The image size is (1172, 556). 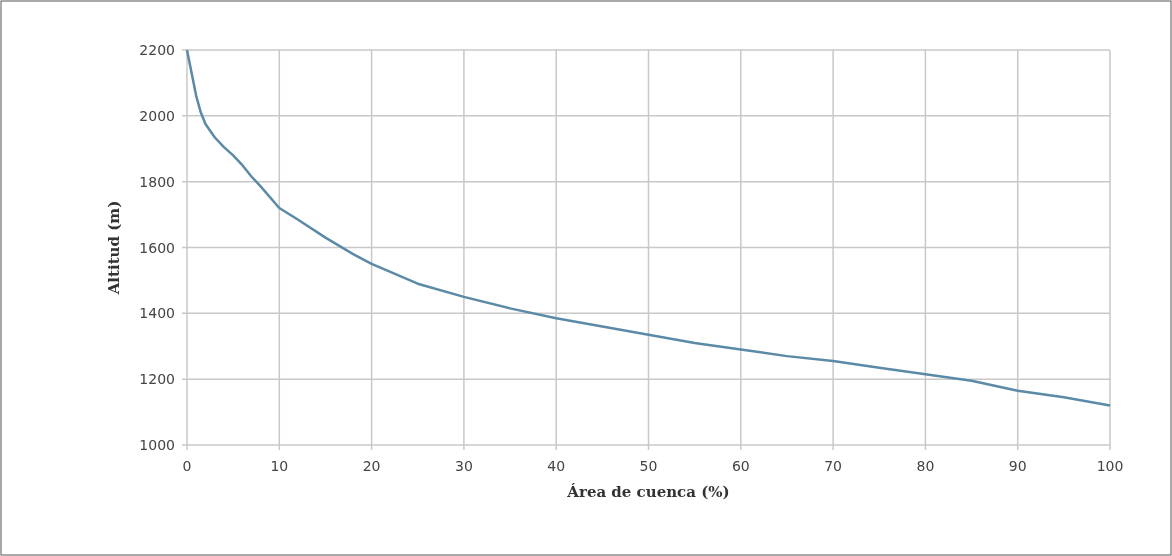 I want to click on x-tick-label: 40, so click(x=556, y=466).